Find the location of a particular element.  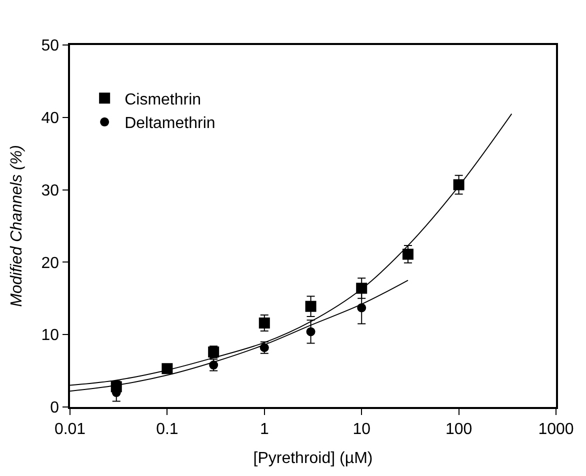

x-tick-label: 10 is located at coordinates (361, 429).